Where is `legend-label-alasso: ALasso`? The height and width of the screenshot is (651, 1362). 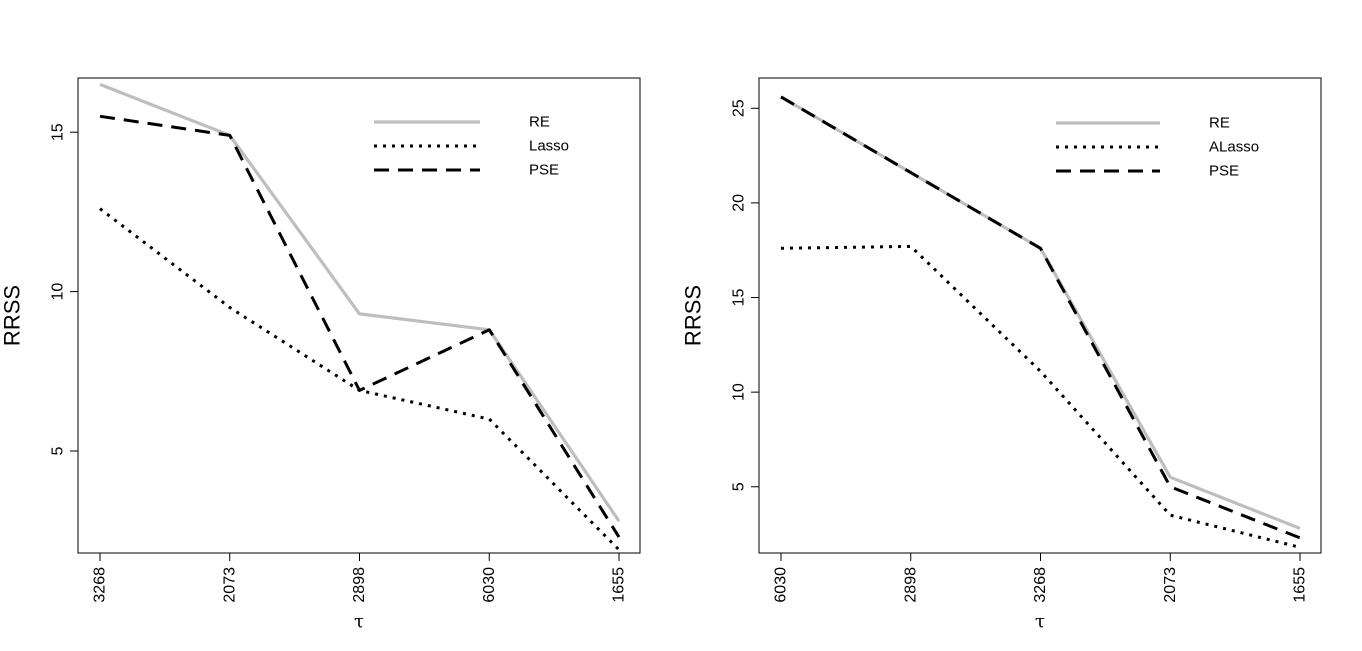 legend-label-alasso: ALasso is located at coordinates (1234, 147).